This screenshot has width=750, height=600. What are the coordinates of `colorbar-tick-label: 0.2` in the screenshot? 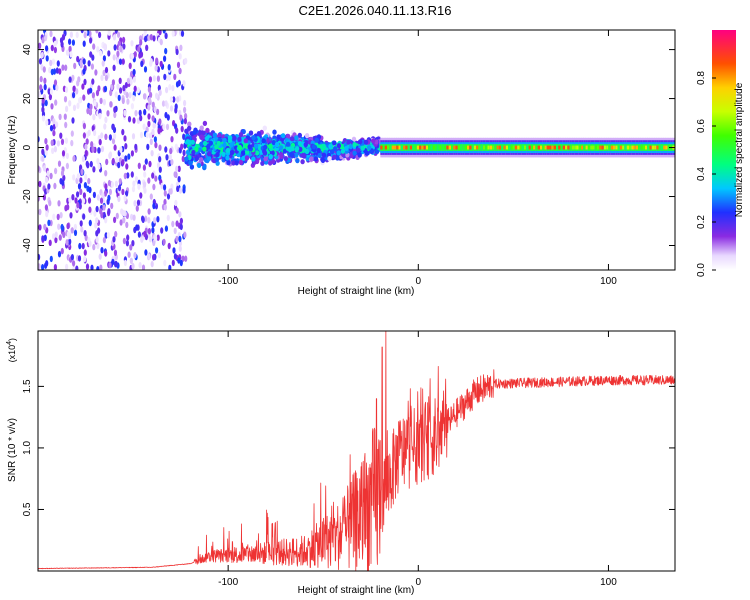 It's located at (701, 222).